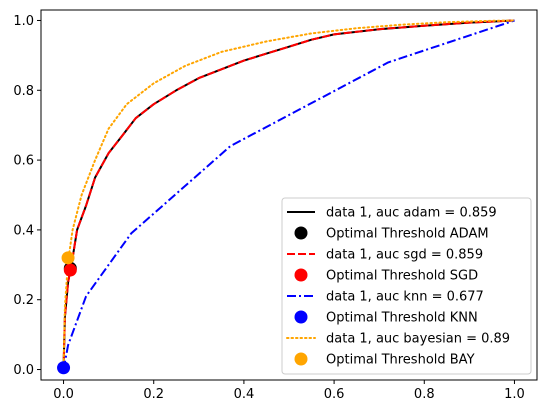 Image resolution: width=547 pixels, height=411 pixels. What do you see at coordinates (63, 394) in the screenshot?
I see `x-tick-label: 0.0` at bounding box center [63, 394].